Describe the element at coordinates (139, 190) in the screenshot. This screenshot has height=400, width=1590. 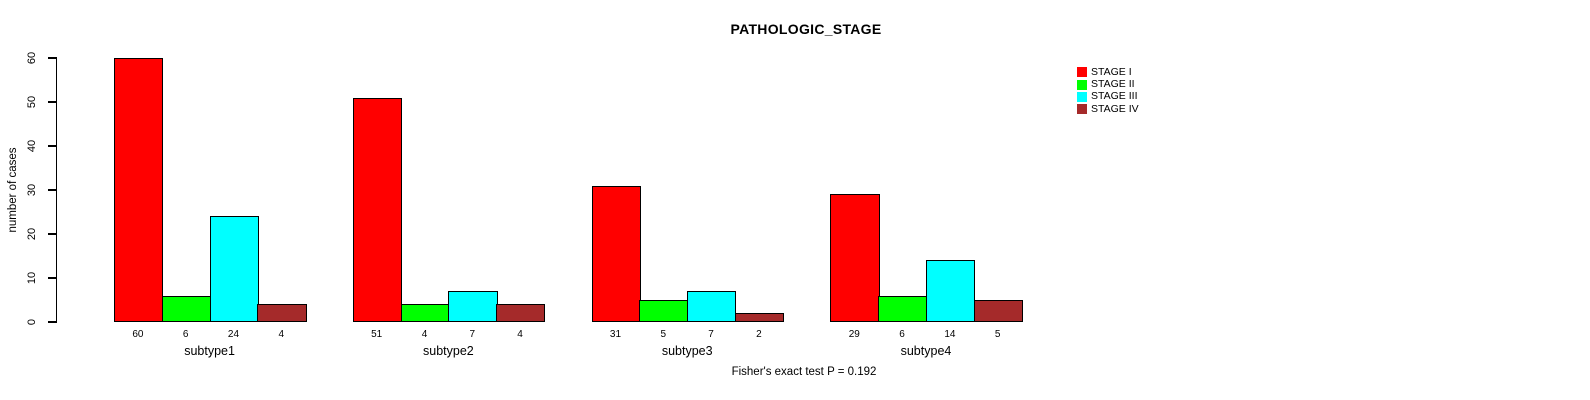
I see `bar-stage-i-subtype1` at that location.